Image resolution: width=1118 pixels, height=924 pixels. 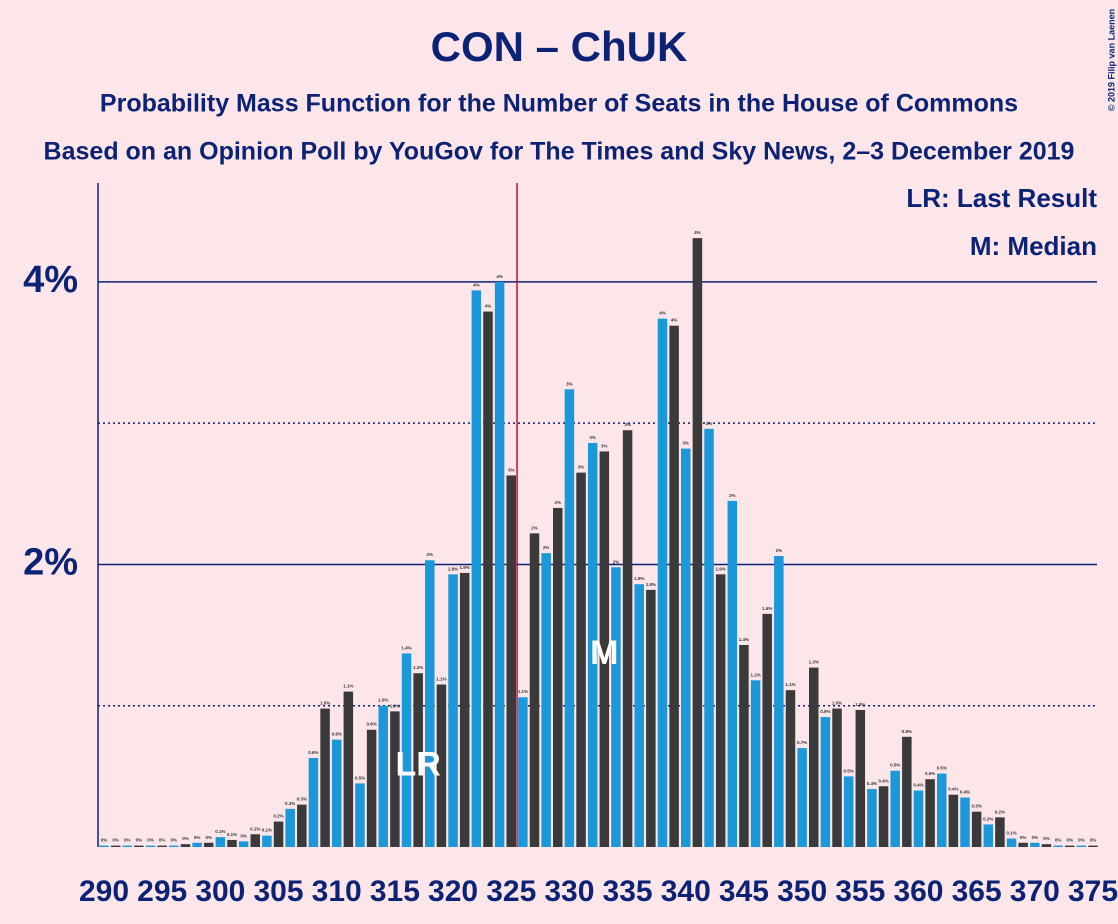 I want to click on x-tick-label: 330, so click(x=569, y=891).